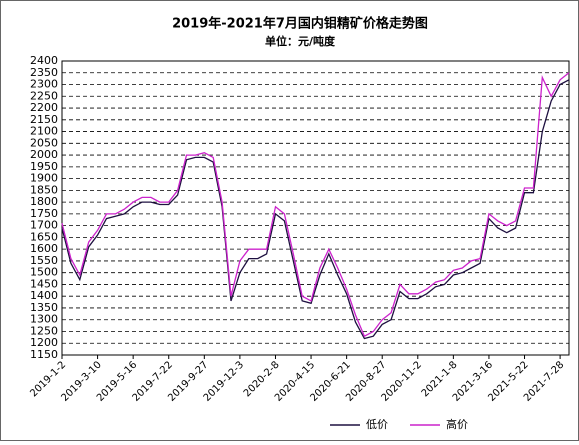 This screenshot has height=445, width=579. I want to click on y-tick-label: 1300, so click(44, 319).